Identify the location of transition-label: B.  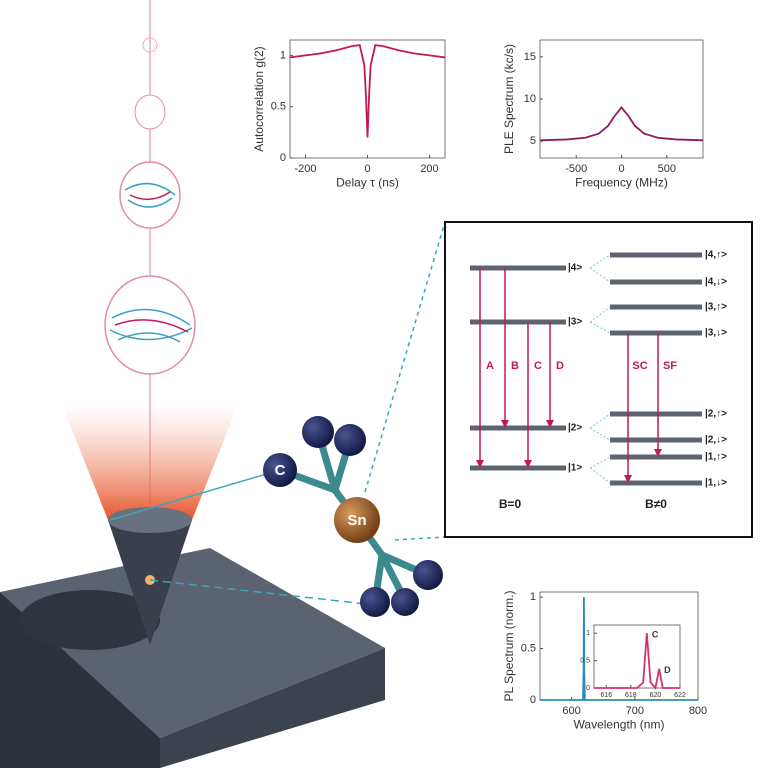
(515, 366).